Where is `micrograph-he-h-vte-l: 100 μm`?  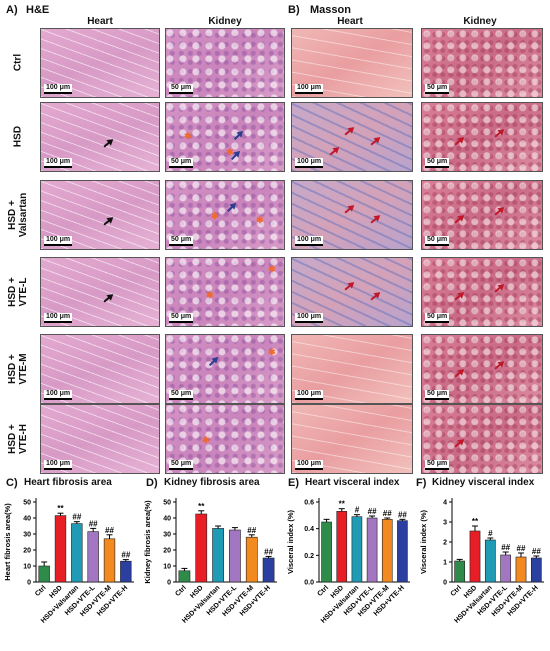 micrograph-he-h-vte-l: 100 μm is located at coordinates (100, 292).